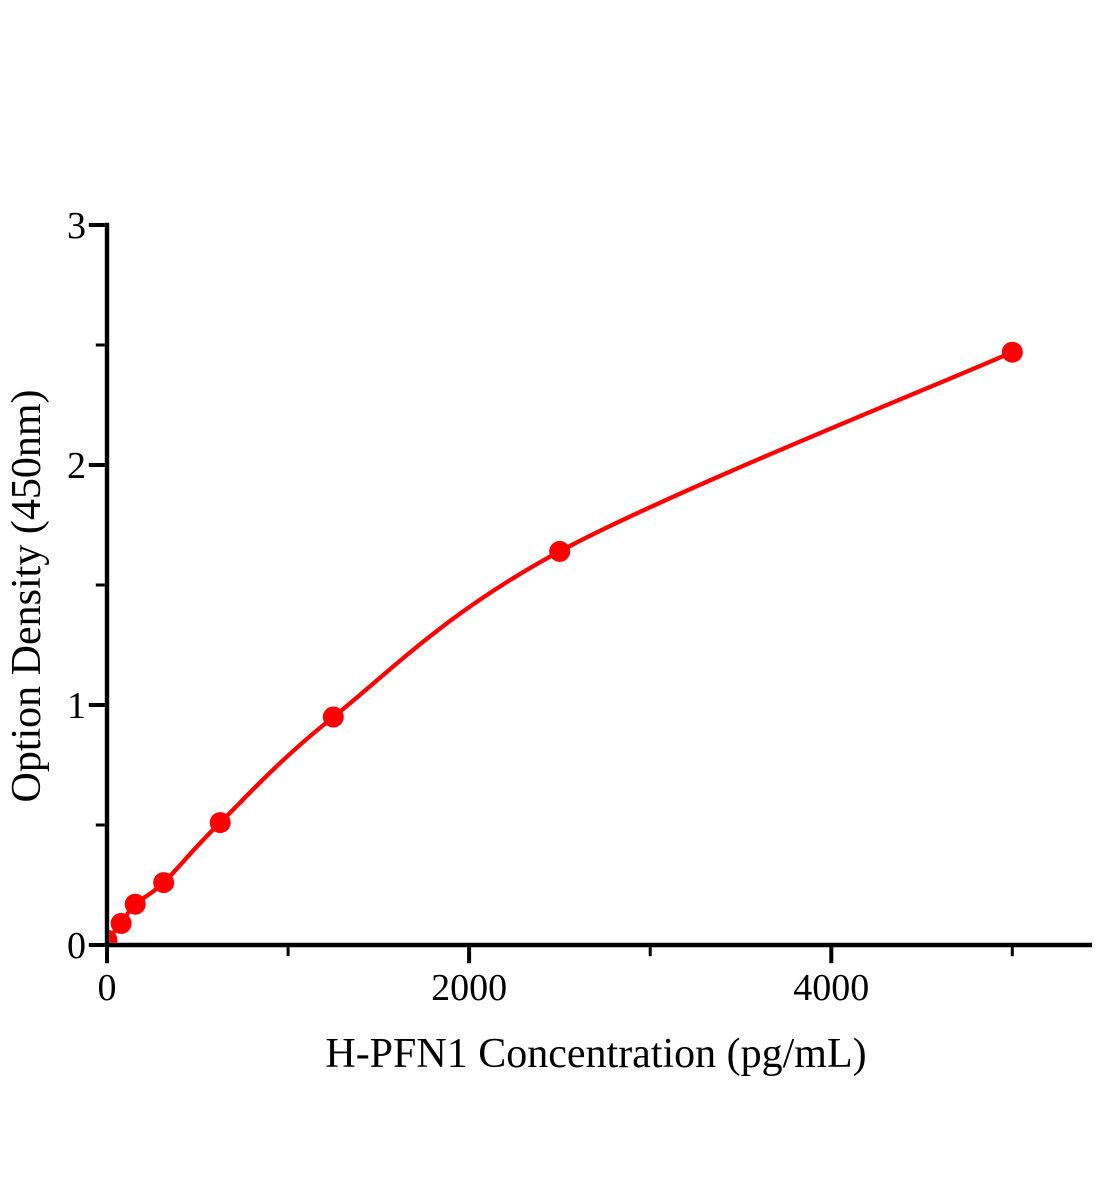 Image resolution: width=1104 pixels, height=1200 pixels. What do you see at coordinates (596, 1054) in the screenshot?
I see `x-axis-title: H-PFN1 Concentration (pg/mL)` at bounding box center [596, 1054].